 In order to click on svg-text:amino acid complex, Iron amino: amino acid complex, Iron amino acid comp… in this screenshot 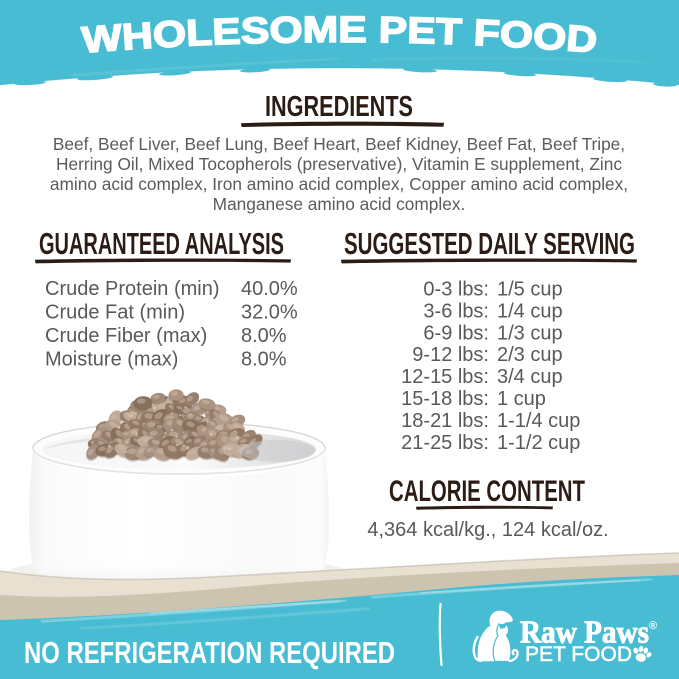, I will do `click(339, 184)`.